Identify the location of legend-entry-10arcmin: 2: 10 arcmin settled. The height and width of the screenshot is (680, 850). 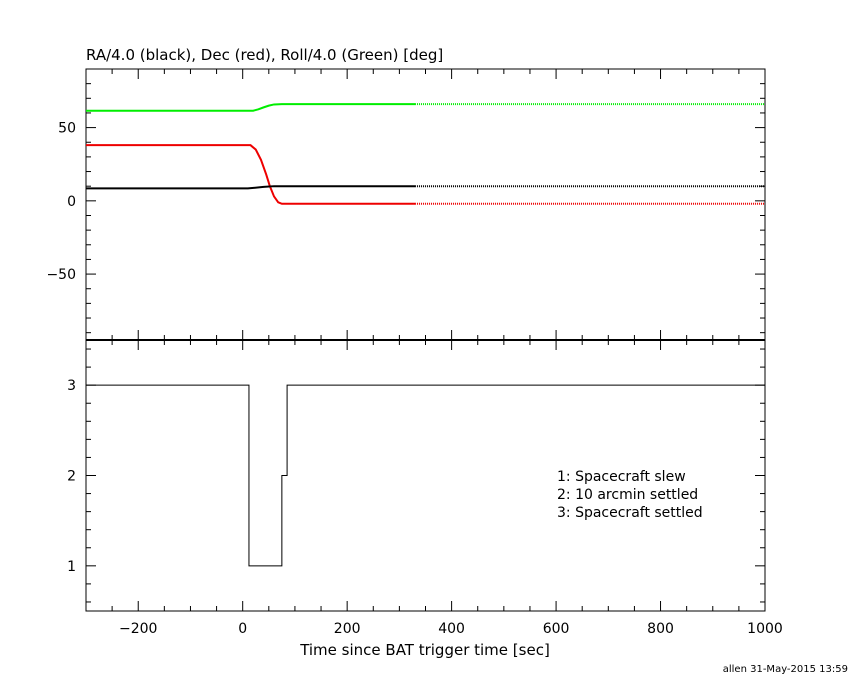
(627, 495).